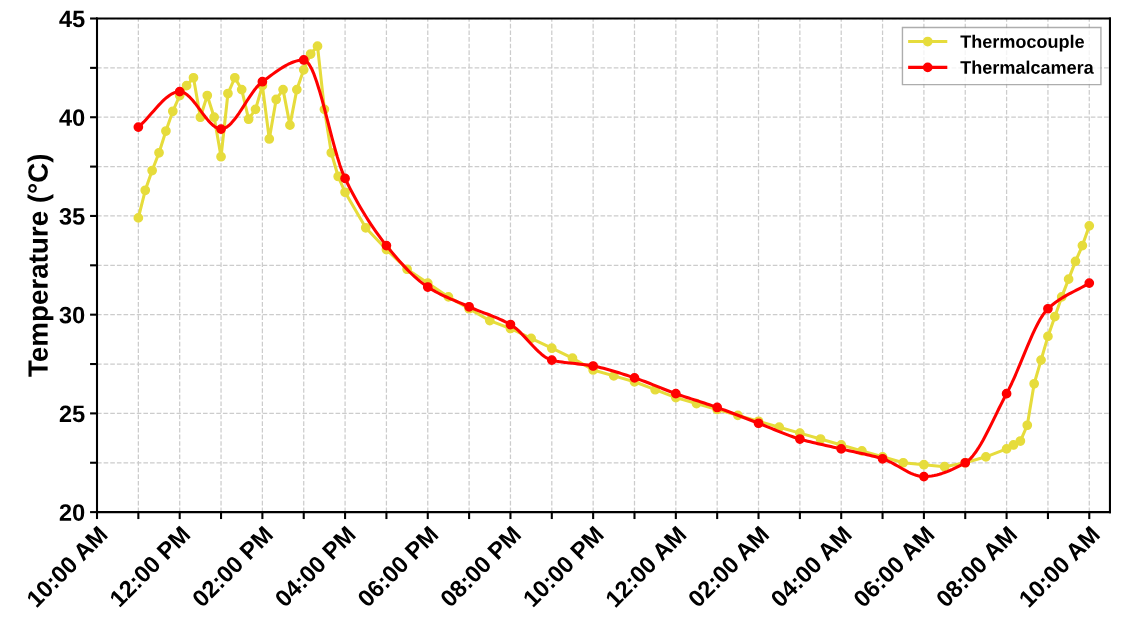 Image resolution: width=1128 pixels, height=617 pixels. What do you see at coordinates (40, 265) in the screenshot?
I see `y-axis-title: Temperature (°C)` at bounding box center [40, 265].